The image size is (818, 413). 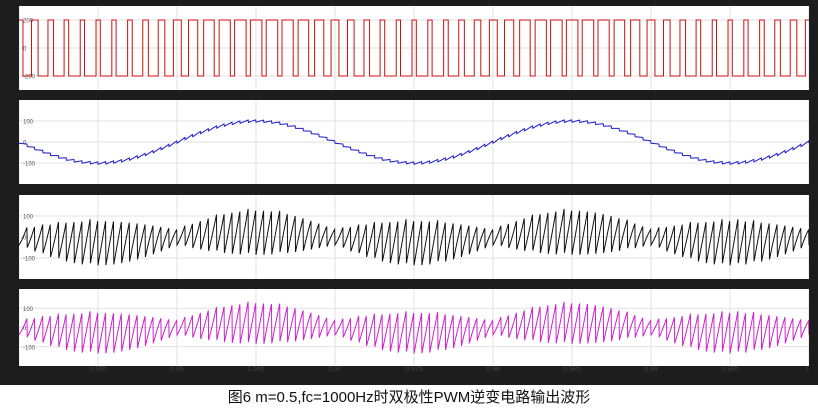 What do you see at coordinates (177, 369) in the screenshot?
I see `x-tick-label: 0.96` at bounding box center [177, 369].